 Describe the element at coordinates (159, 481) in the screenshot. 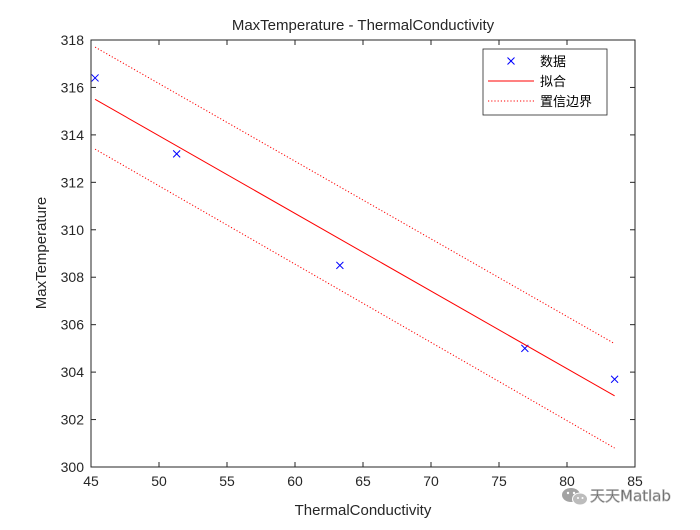

I see `x-tick-label: 50` at that location.